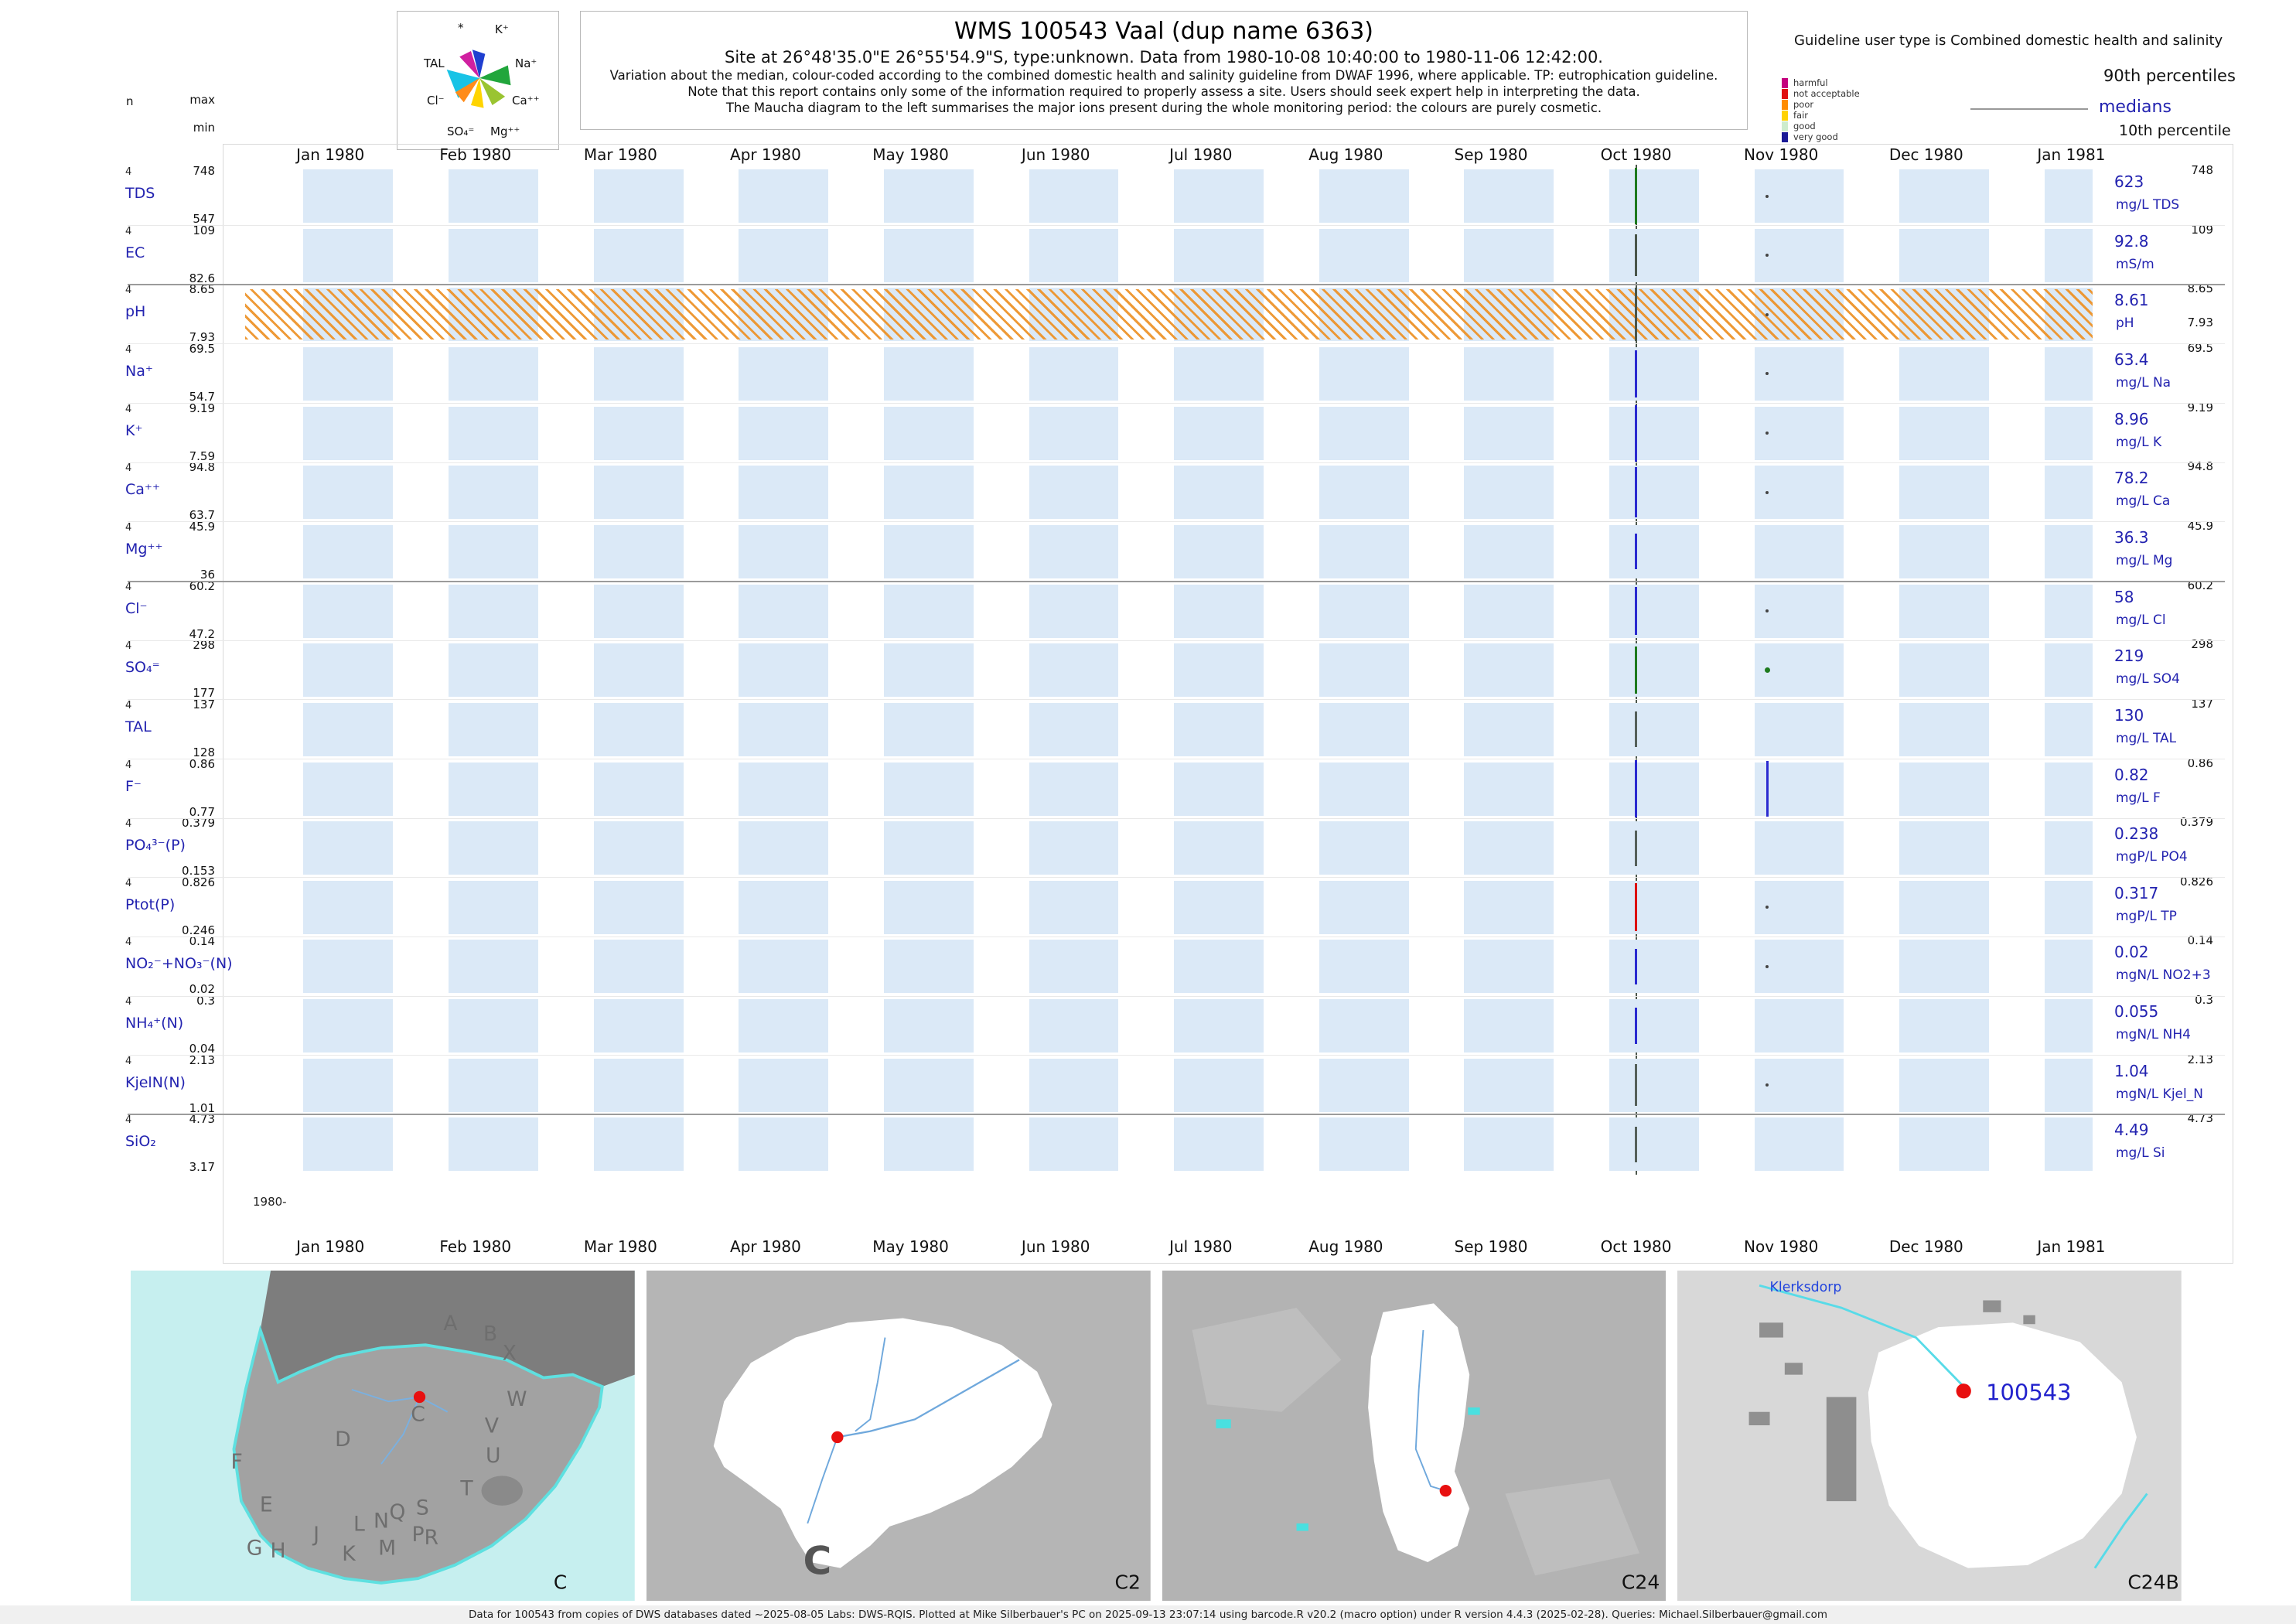  What do you see at coordinates (2141, 620) in the screenshot?
I see `unit-label: mg/L Cl` at bounding box center [2141, 620].